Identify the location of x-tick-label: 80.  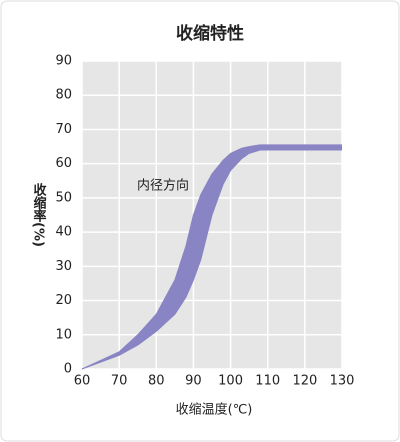
(156, 381).